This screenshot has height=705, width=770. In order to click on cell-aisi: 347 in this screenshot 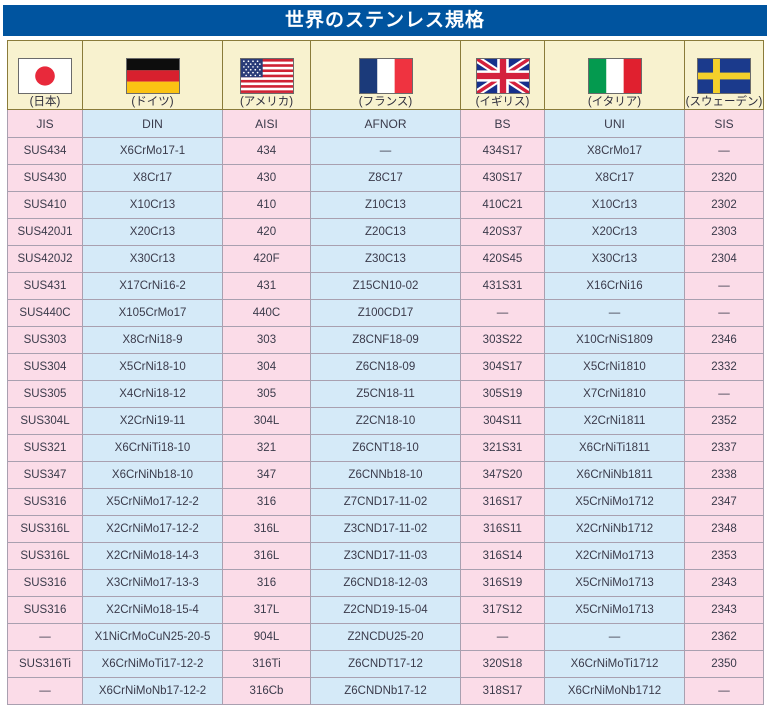, I will do `click(266, 475)`.